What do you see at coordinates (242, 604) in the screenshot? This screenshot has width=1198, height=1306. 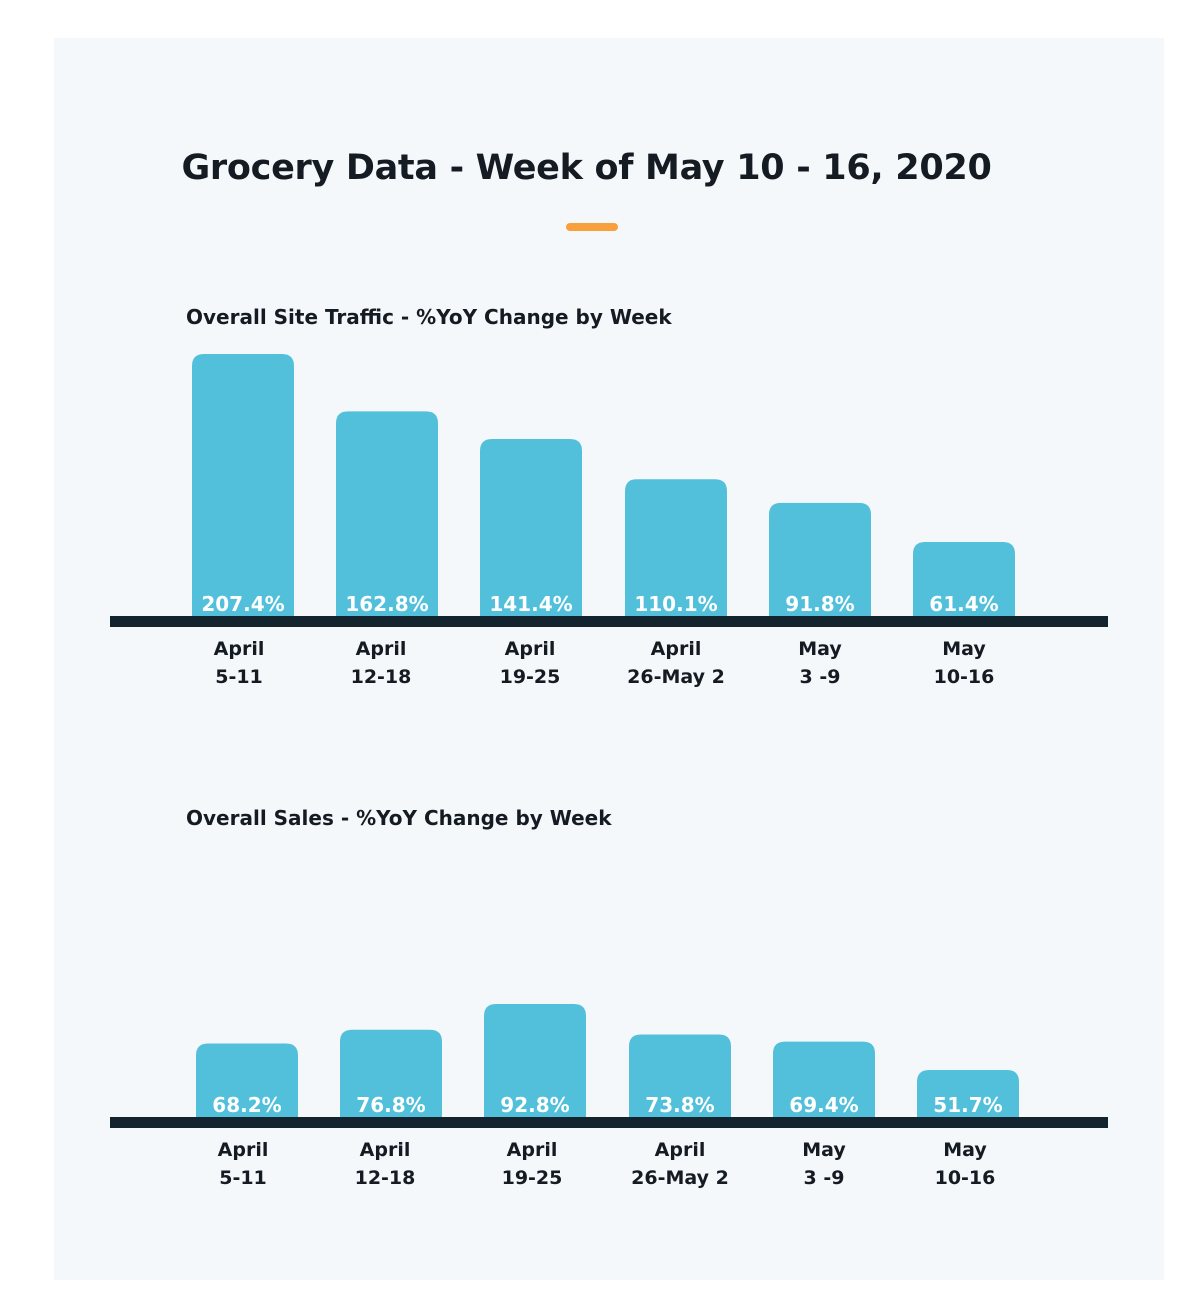 I see `traffic-value-label-1: 207.4%` at bounding box center [242, 604].